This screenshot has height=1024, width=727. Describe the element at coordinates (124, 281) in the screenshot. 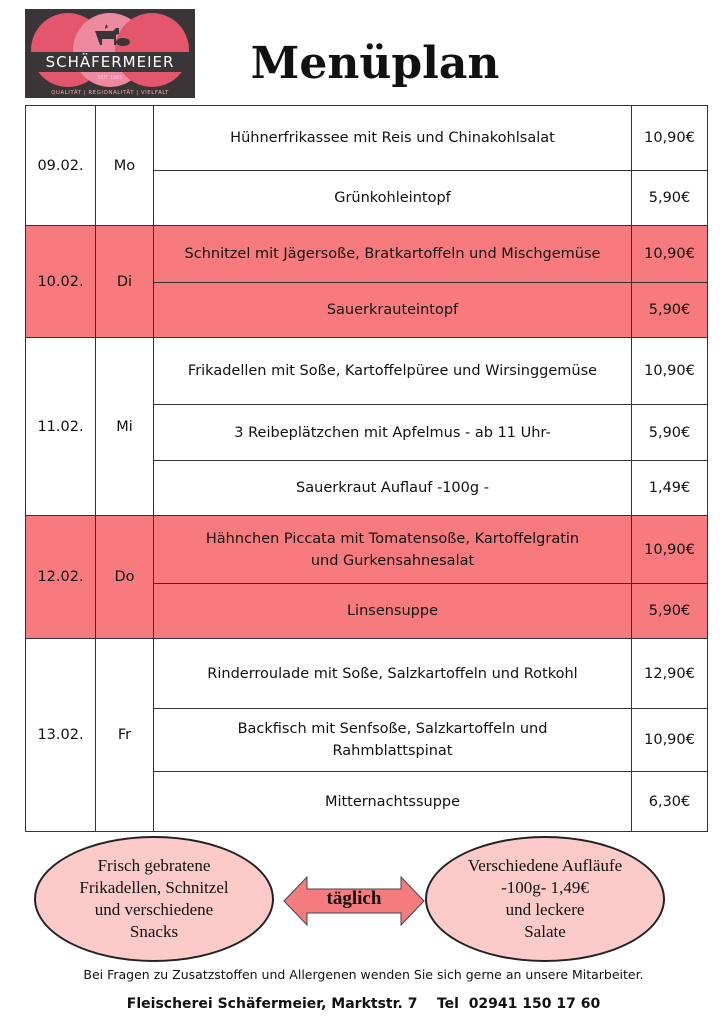

I see `weekday-cell: Di` at that location.